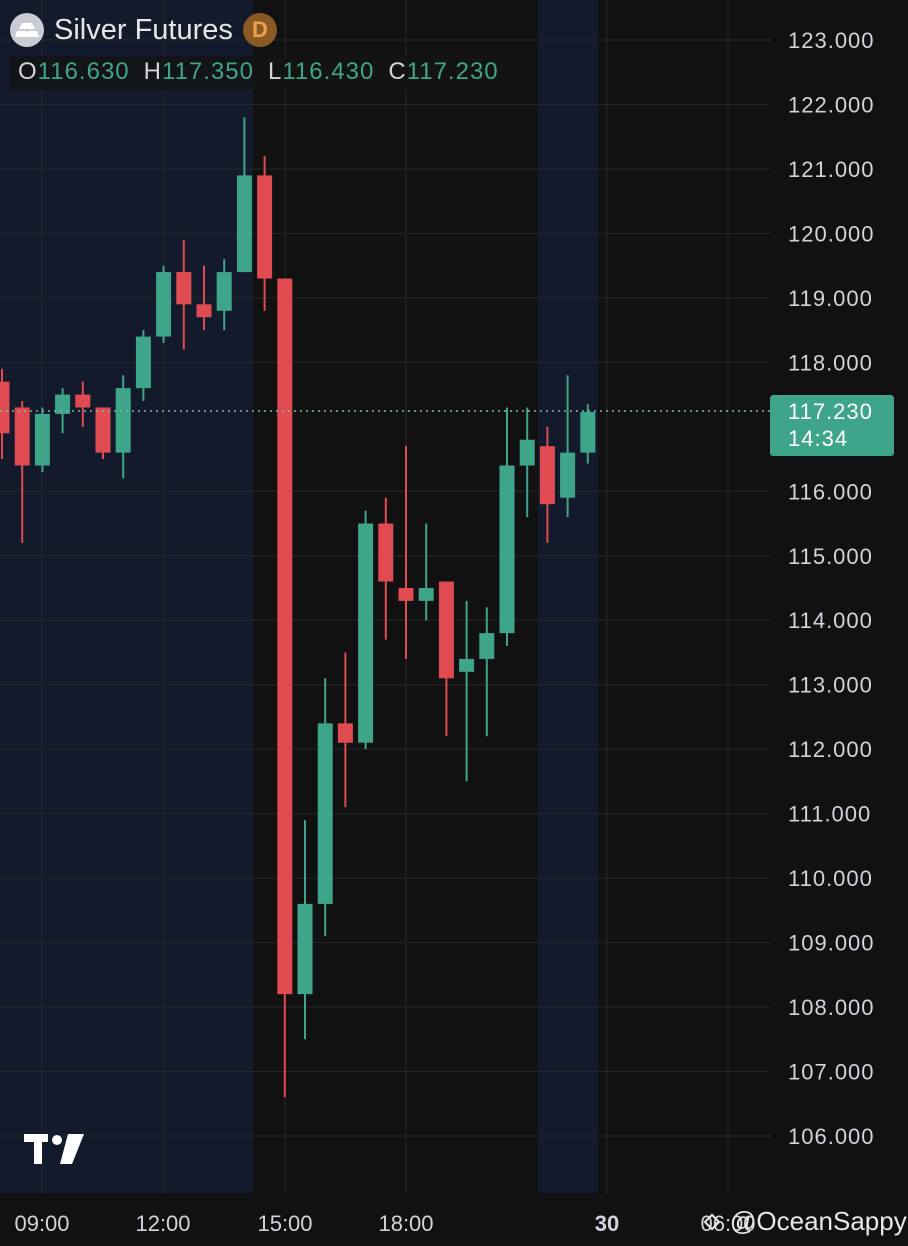 Image resolution: width=908 pixels, height=1246 pixels. I want to click on time-tick-label: 18:00, so click(405, 1223).